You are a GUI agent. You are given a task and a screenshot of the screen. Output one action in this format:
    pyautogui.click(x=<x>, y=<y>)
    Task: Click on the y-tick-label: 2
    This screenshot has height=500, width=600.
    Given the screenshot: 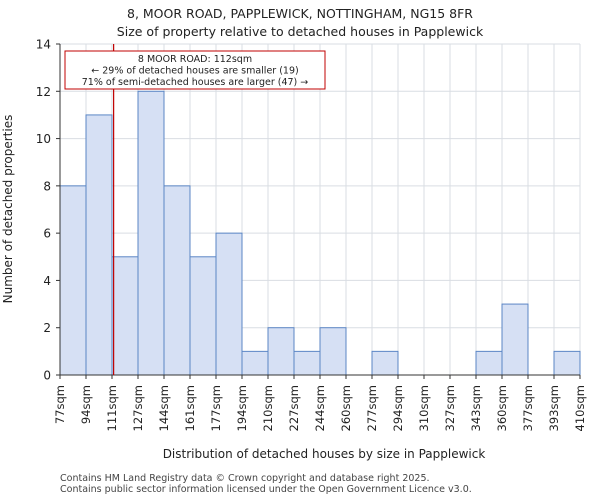 What is the action you would take?
    pyautogui.click(x=47, y=328)
    